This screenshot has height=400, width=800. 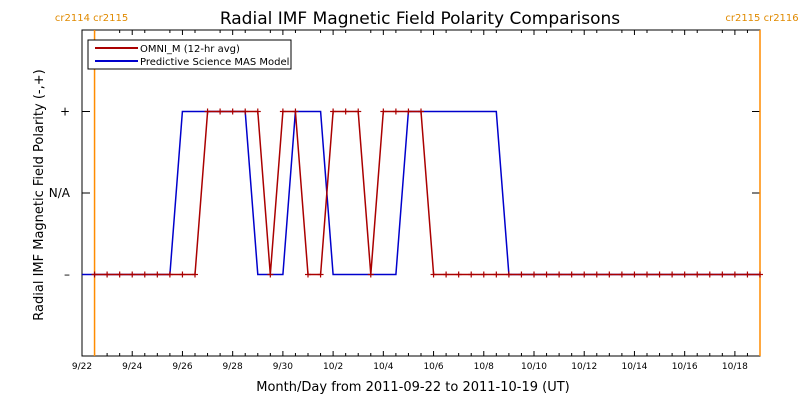 What do you see at coordinates (283, 367) in the screenshot?
I see `x-tick-label: 9/30` at bounding box center [283, 367].